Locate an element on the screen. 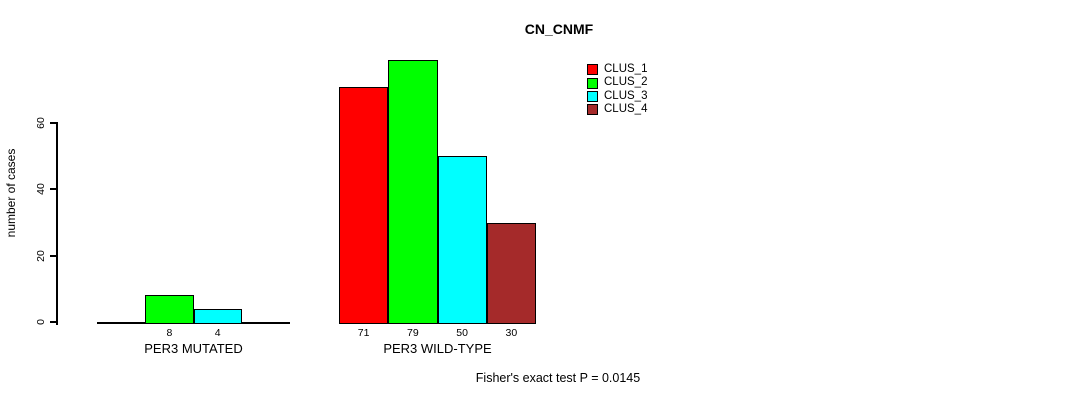  y-axis-tick-label: 60 is located at coordinates (40, 123).